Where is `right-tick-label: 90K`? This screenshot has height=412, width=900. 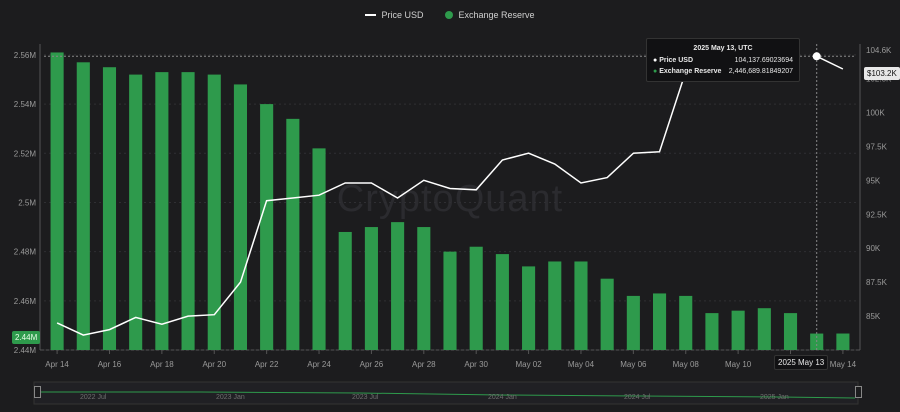 right-tick-label: 90K is located at coordinates (873, 248).